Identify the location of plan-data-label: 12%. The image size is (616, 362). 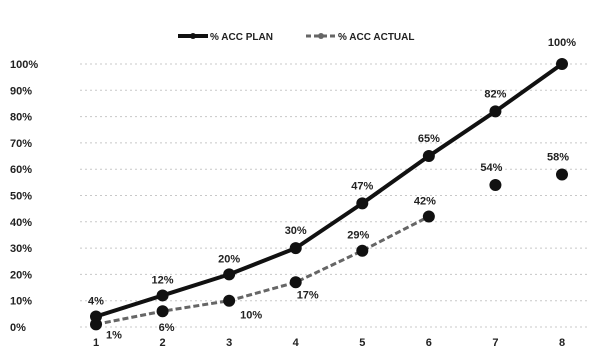
(163, 280).